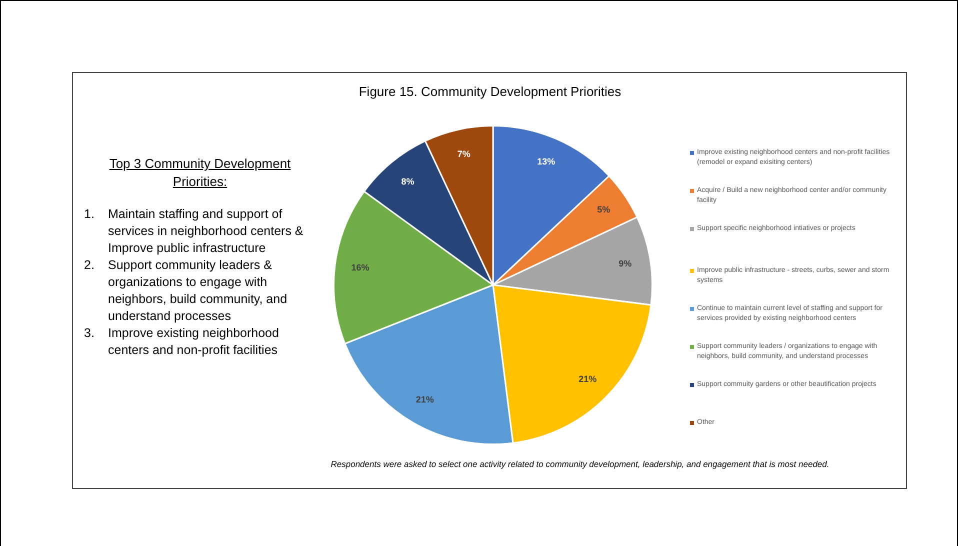  Describe the element at coordinates (407, 181) in the screenshot. I see `data-label: 8%` at that location.